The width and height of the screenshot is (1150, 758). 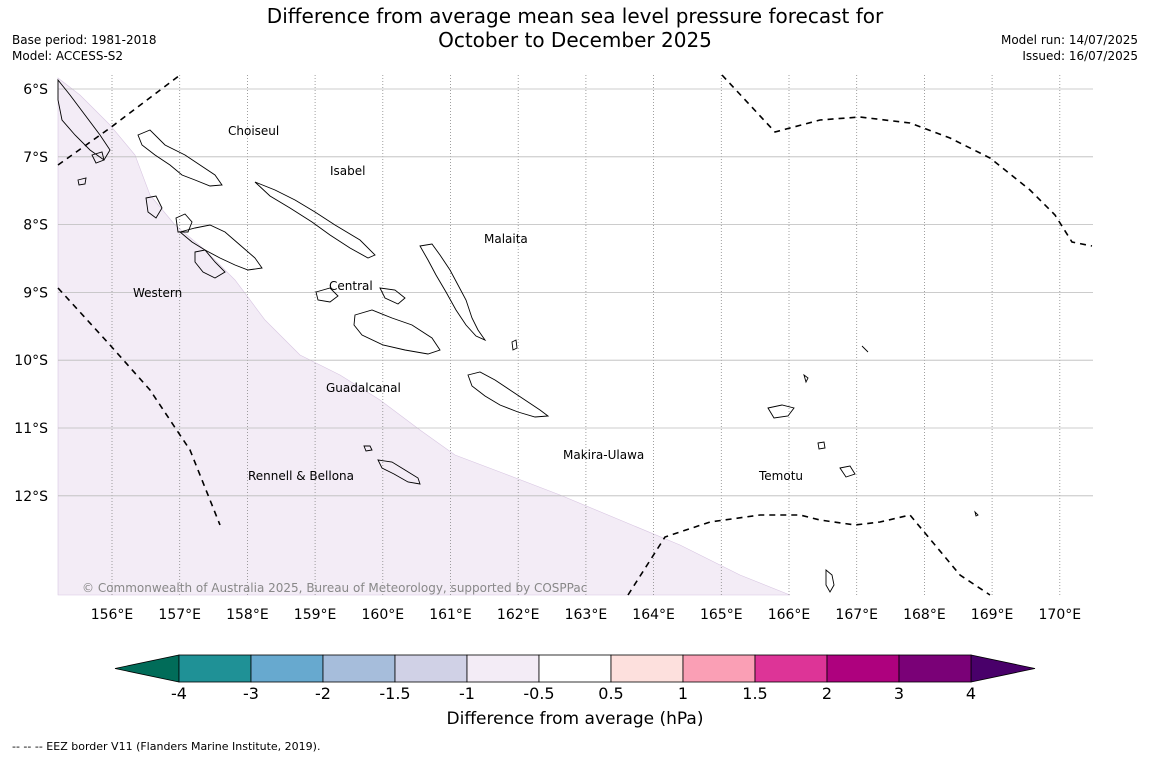 What do you see at coordinates (368, 448) in the screenshot?
I see `island-bellona` at bounding box center [368, 448].